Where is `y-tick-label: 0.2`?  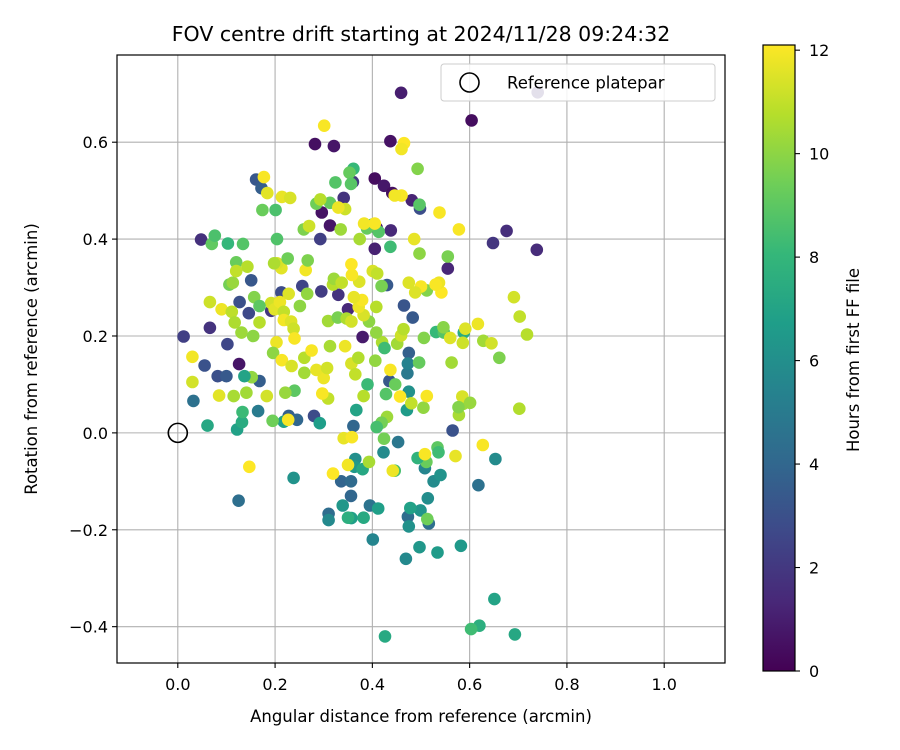
y-tick-label: 0.2 is located at coordinates (95, 336).